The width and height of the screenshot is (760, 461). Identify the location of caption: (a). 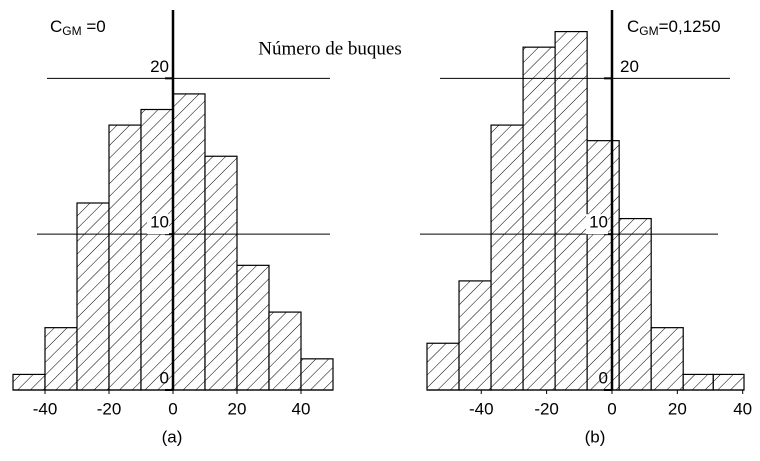
(172, 436).